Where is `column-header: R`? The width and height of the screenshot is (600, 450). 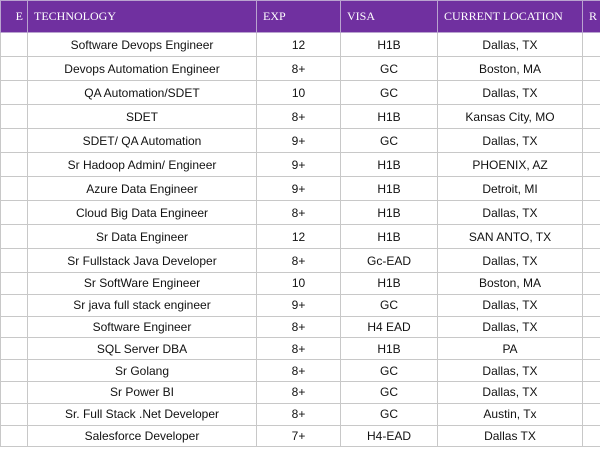 column-header: R is located at coordinates (591, 16).